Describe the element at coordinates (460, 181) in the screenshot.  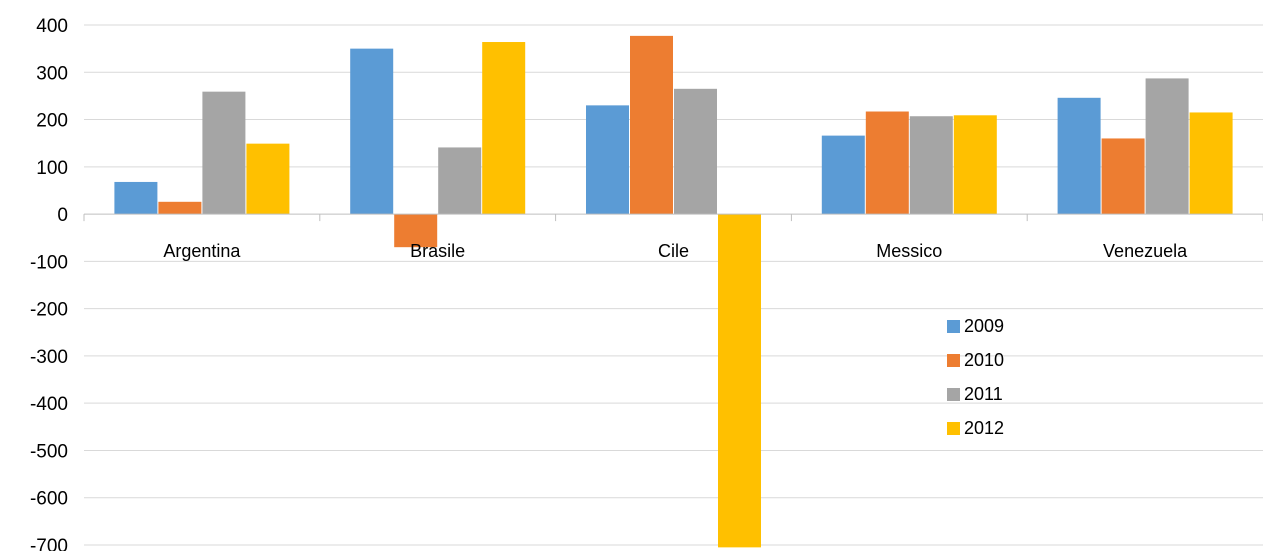
I see `bar-brasile-2011` at that location.